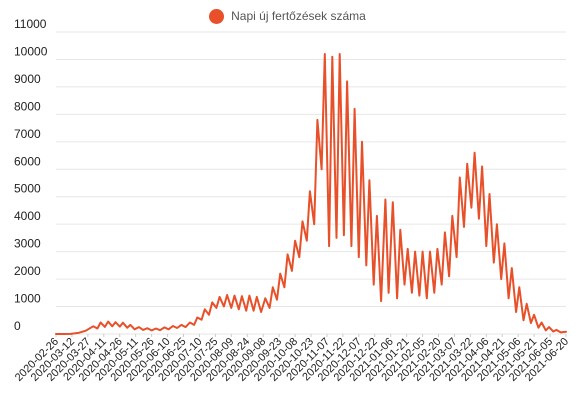 The image size is (575, 407). I want to click on y-tick-label: 7000, so click(27, 134).